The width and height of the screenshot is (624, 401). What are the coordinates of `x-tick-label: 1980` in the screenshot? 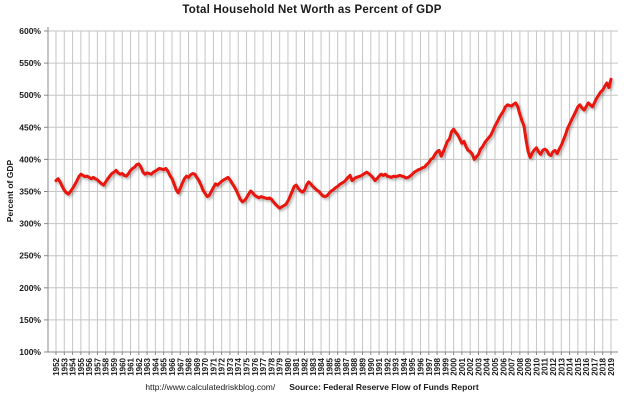 It's located at (288, 366).